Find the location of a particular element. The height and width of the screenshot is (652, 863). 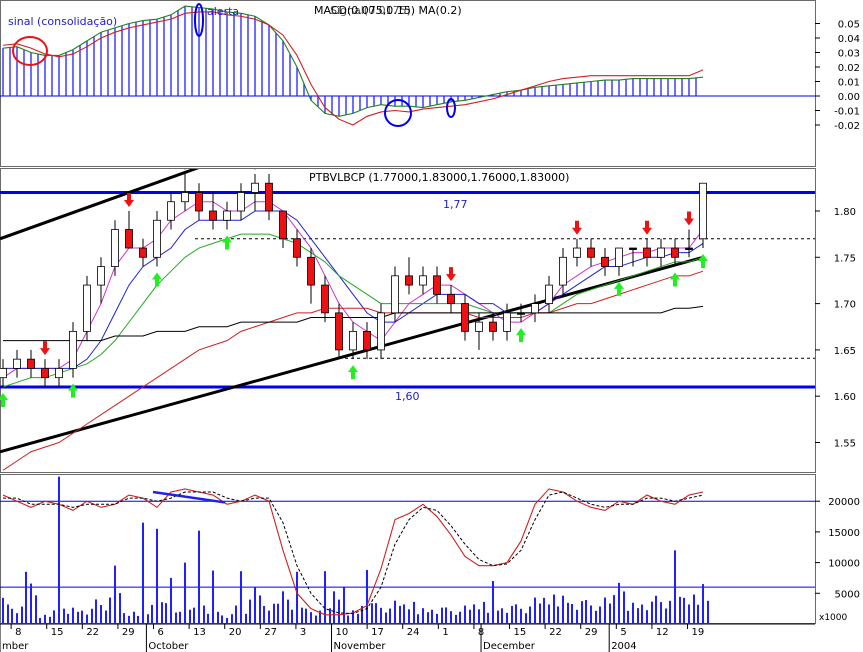

x-tick-label: 19 is located at coordinates (698, 632).